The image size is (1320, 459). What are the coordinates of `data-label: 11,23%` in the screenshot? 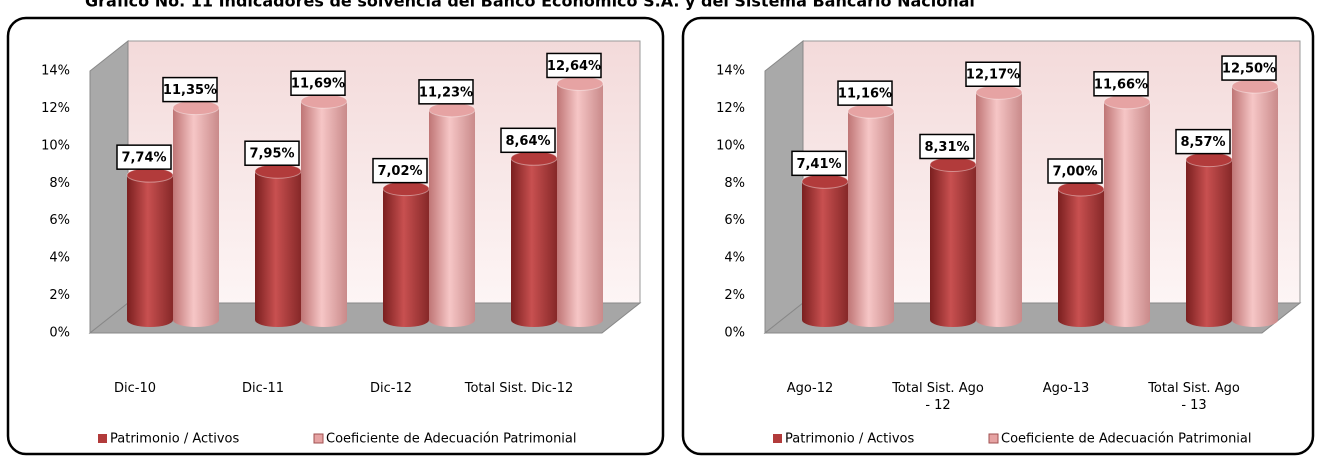 It's located at (446, 92).